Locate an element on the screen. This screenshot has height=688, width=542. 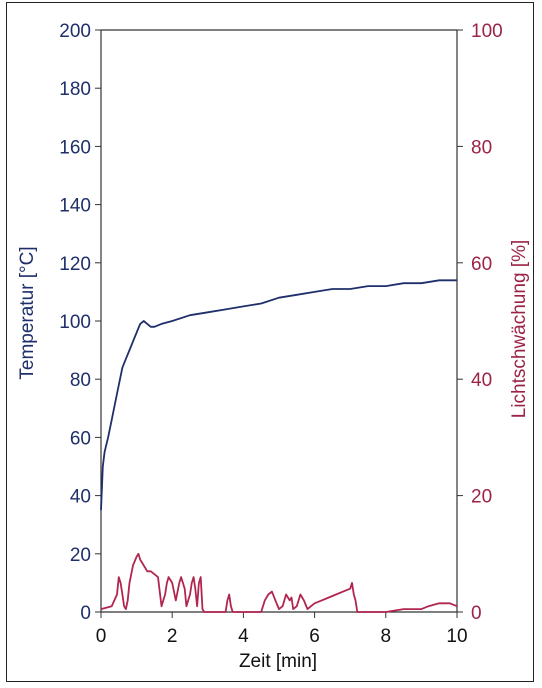
left-tick-label: 160 is located at coordinates (75, 147).